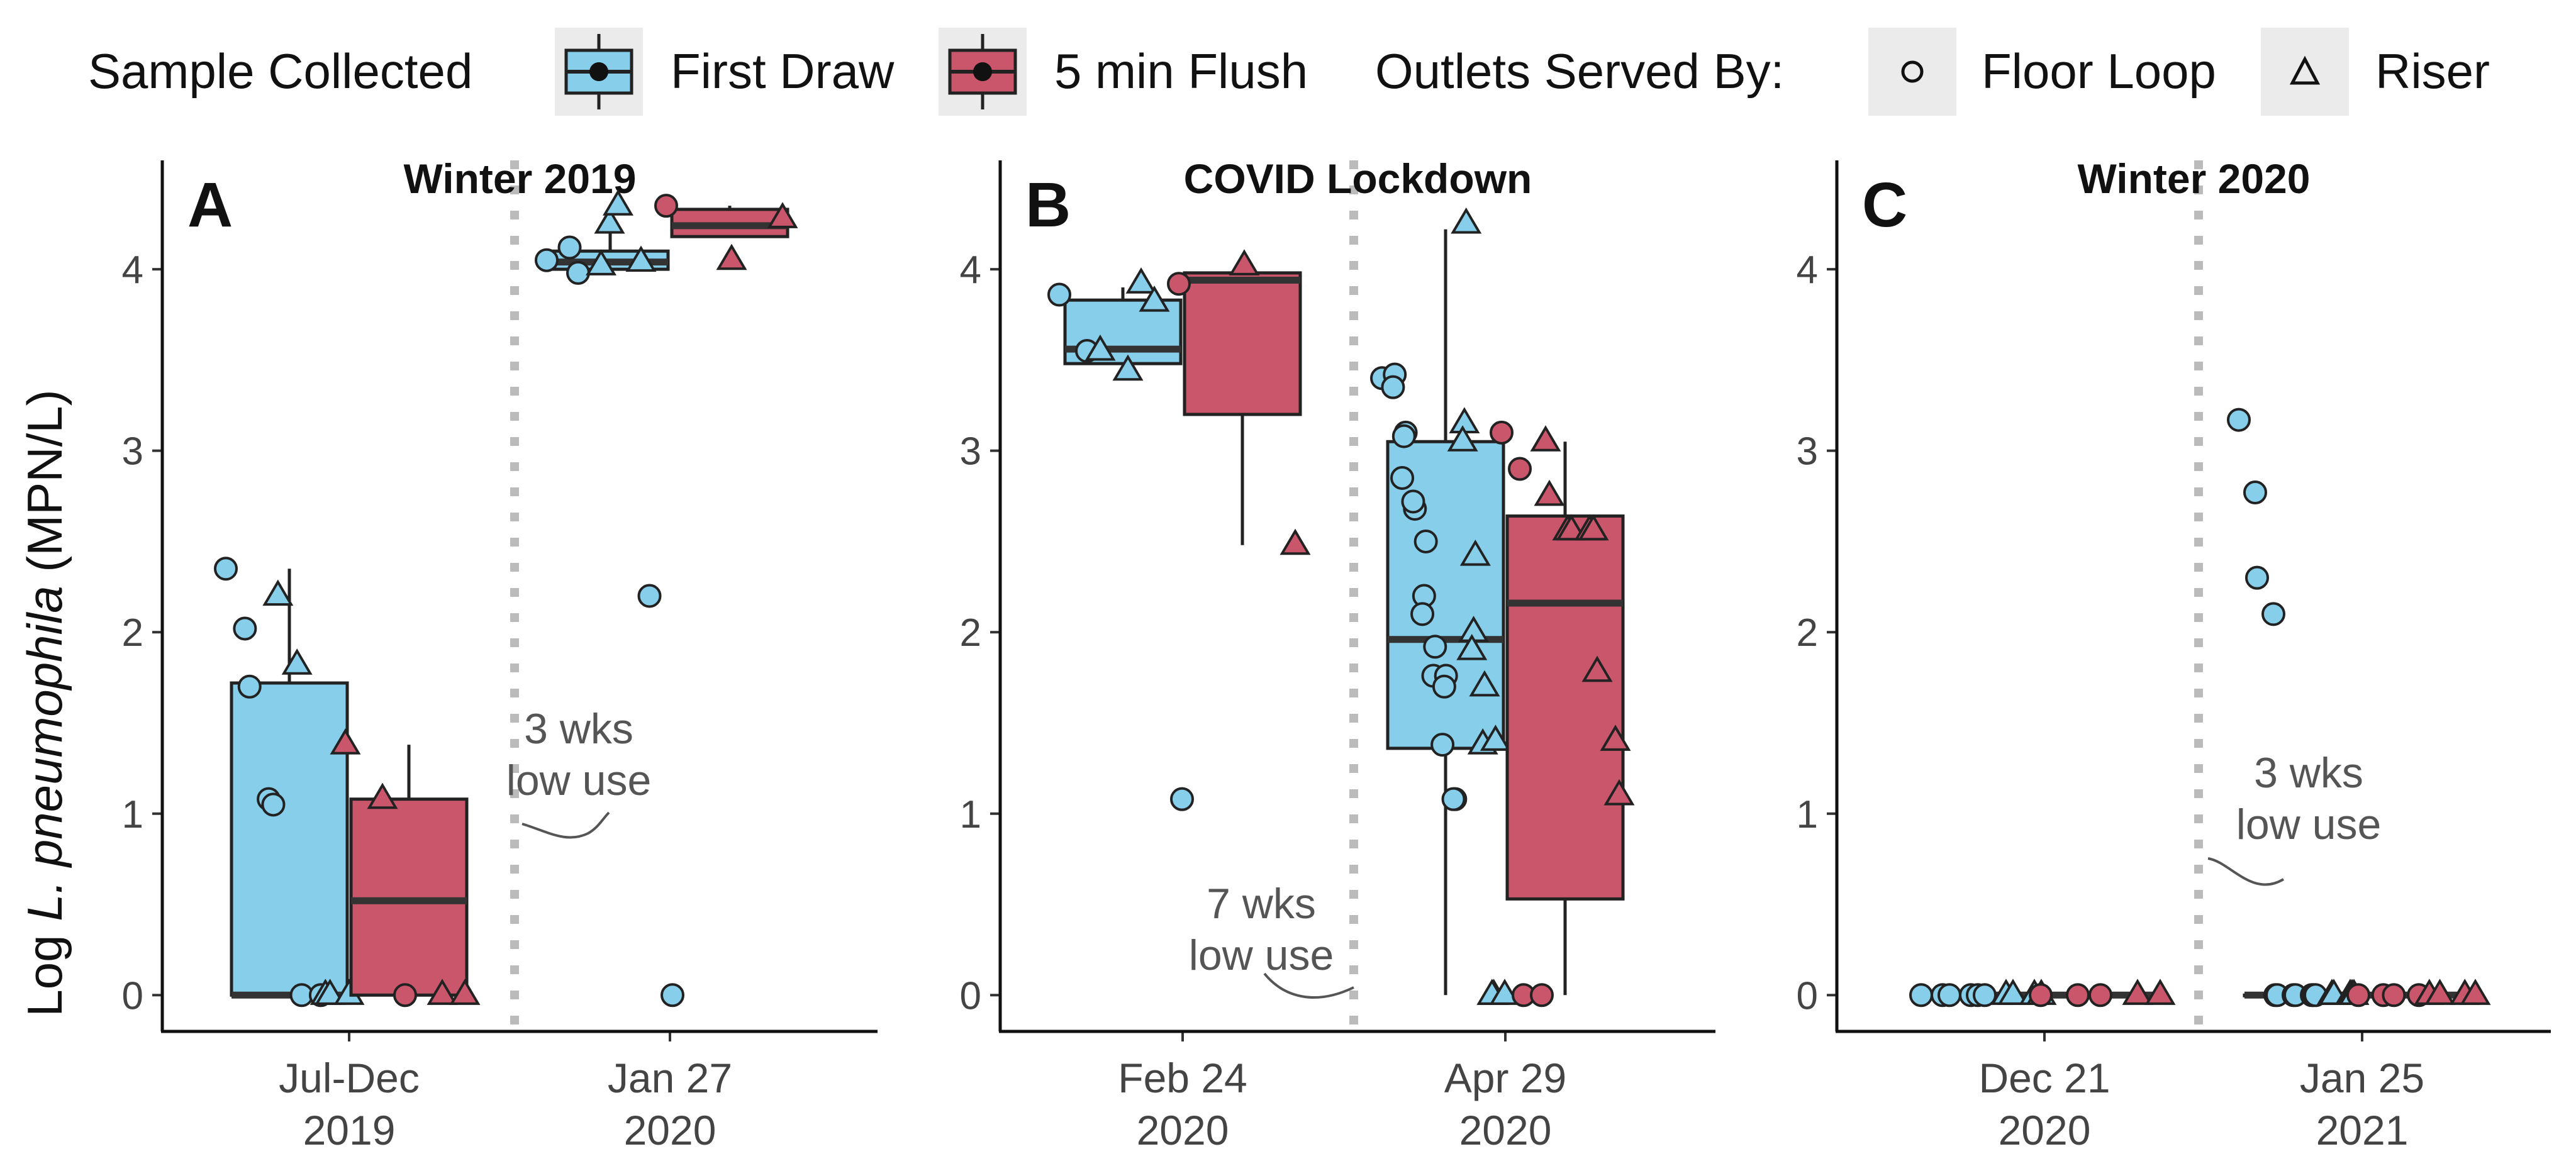 The height and width of the screenshot is (1166, 2576). What do you see at coordinates (349, 1078) in the screenshot?
I see `x-tick-label: Jul-Dec` at bounding box center [349, 1078].